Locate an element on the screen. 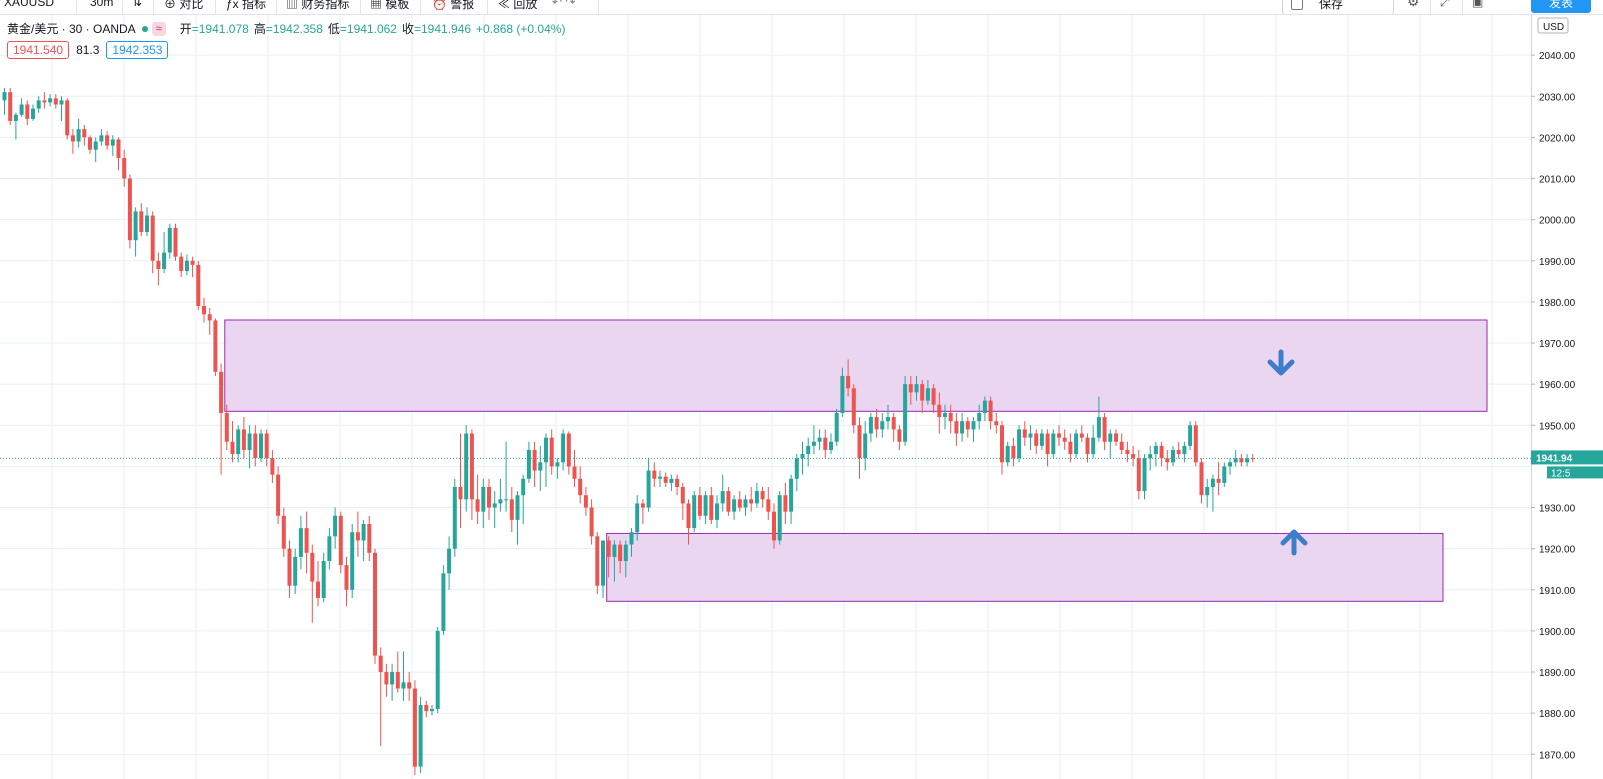 Image resolution: width=1603 pixels, height=779 pixels. compare-button: ⊕ 对比 is located at coordinates (183, 6).